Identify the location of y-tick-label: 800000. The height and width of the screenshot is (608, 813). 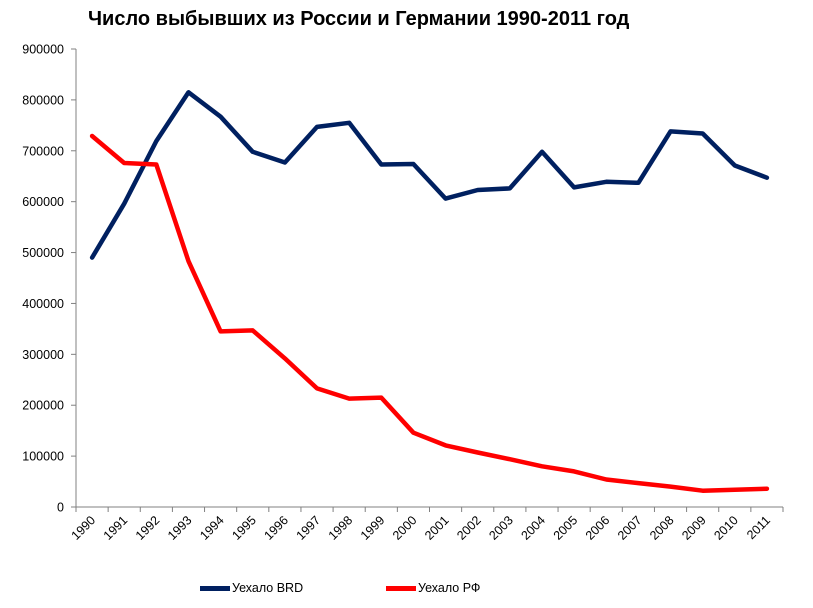
(43, 100).